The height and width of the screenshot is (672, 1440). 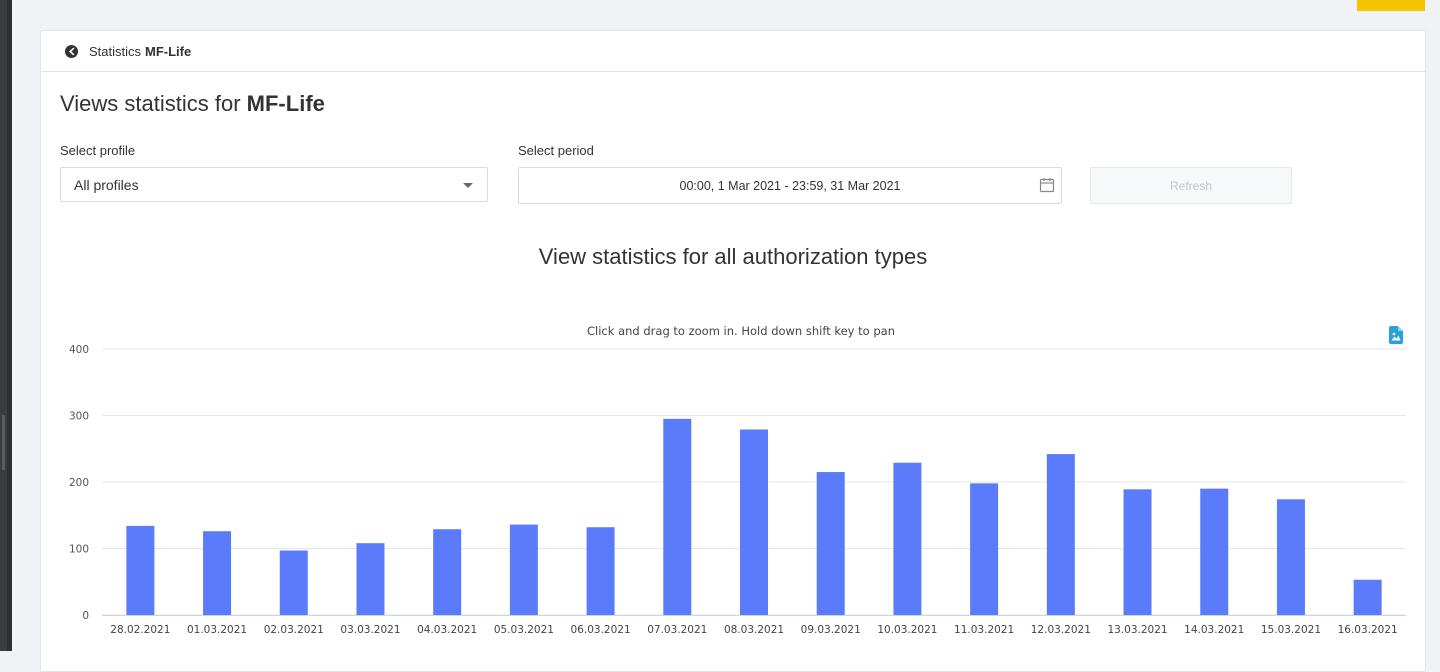 I want to click on x-tick-label: 11.03.2021, so click(x=984, y=630).